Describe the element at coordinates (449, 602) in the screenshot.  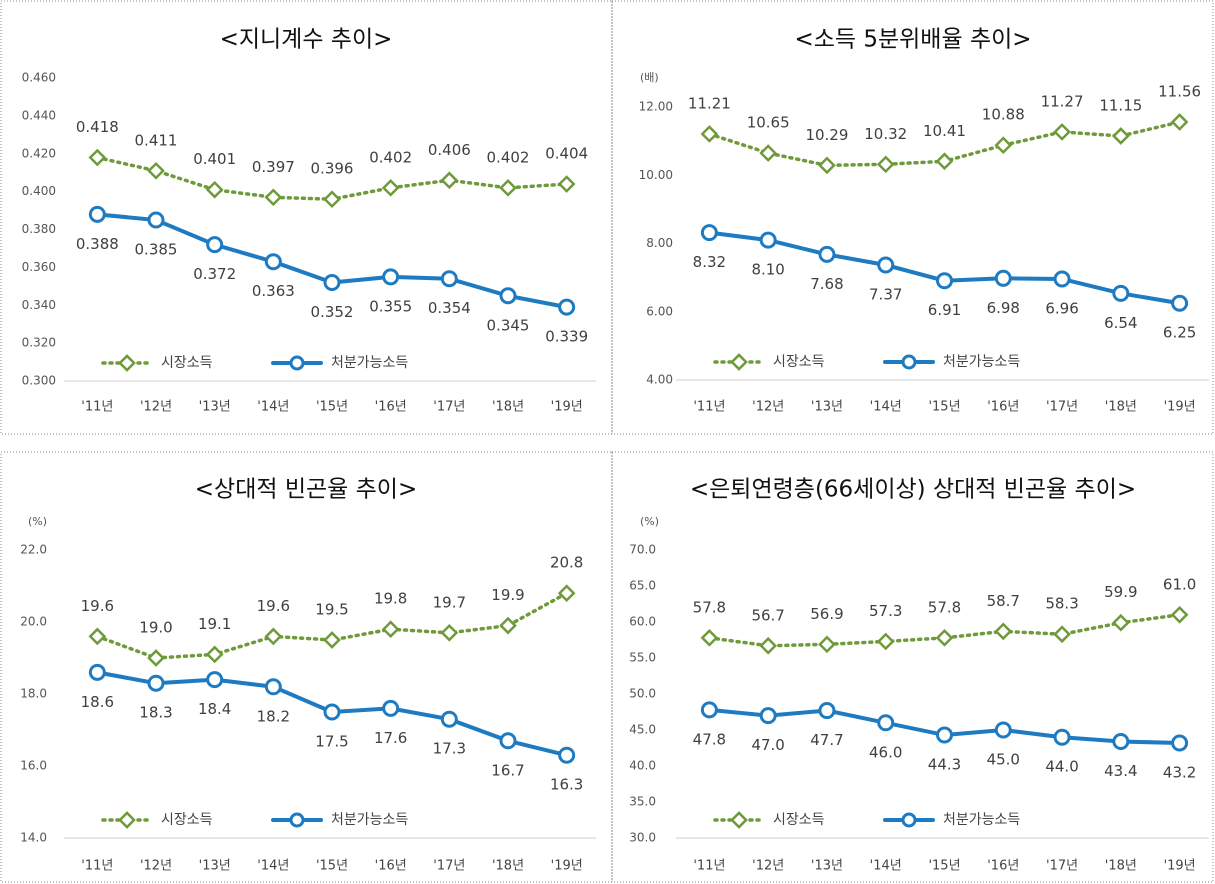
I see `data-label: 19.7` at that location.